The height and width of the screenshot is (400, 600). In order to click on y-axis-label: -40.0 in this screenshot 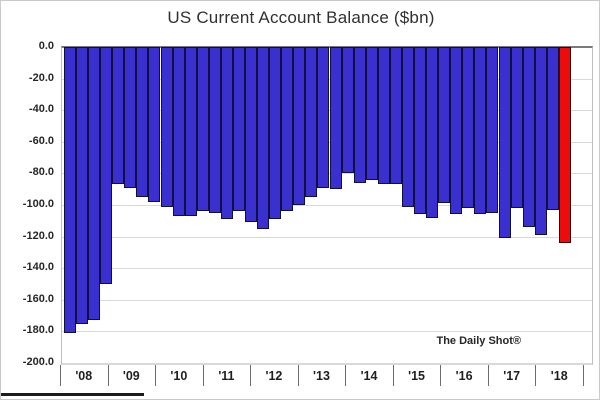, I will do `click(41, 109)`.